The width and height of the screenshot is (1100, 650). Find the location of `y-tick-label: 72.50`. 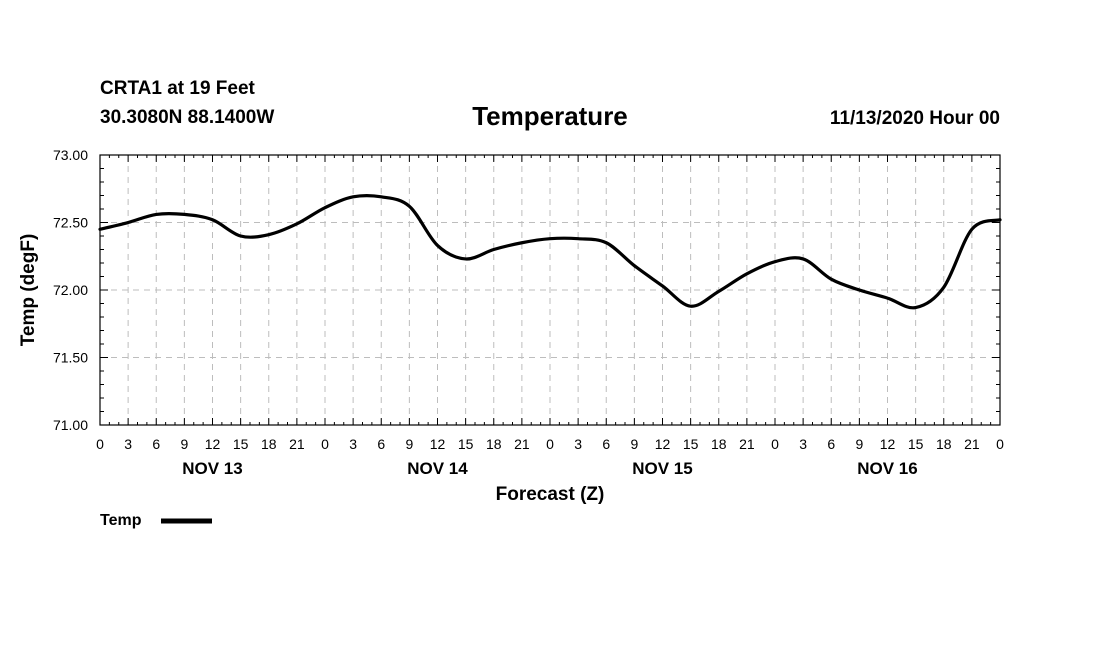

y-tick-label: 72.50 is located at coordinates (70, 223).